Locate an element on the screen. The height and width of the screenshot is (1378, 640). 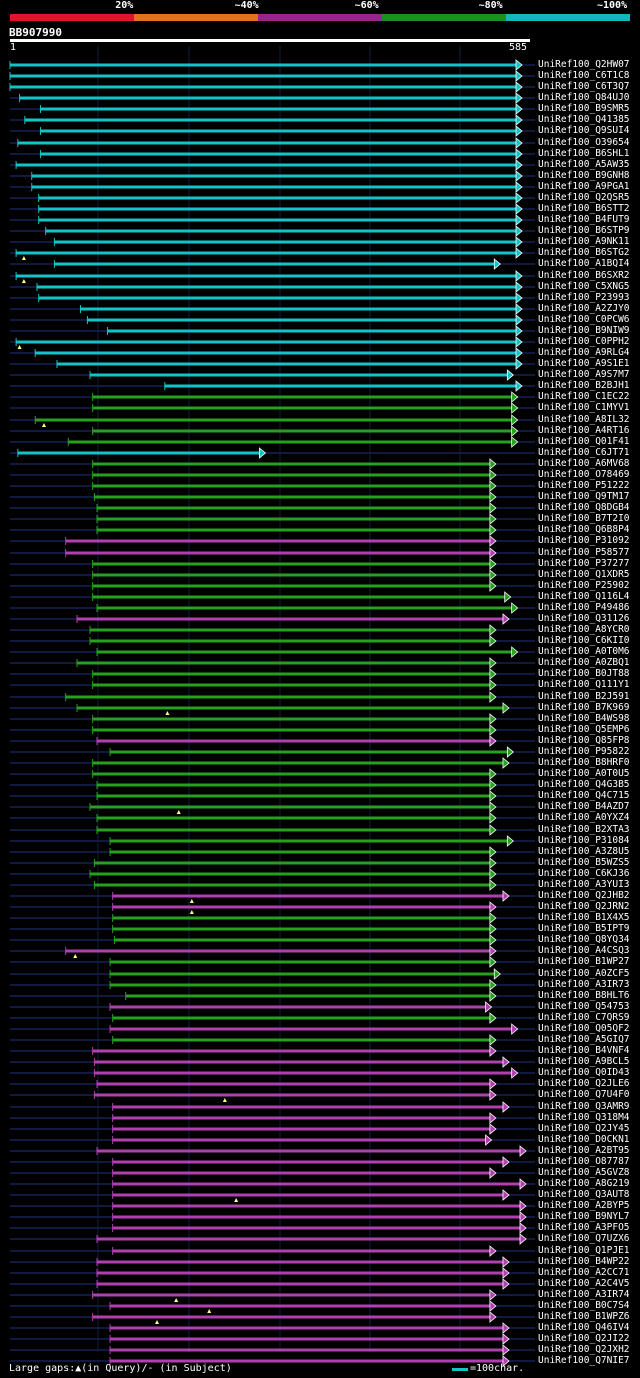
hit-label: UniRef100_Q3AUT8 is located at coordinates (584, 1194).